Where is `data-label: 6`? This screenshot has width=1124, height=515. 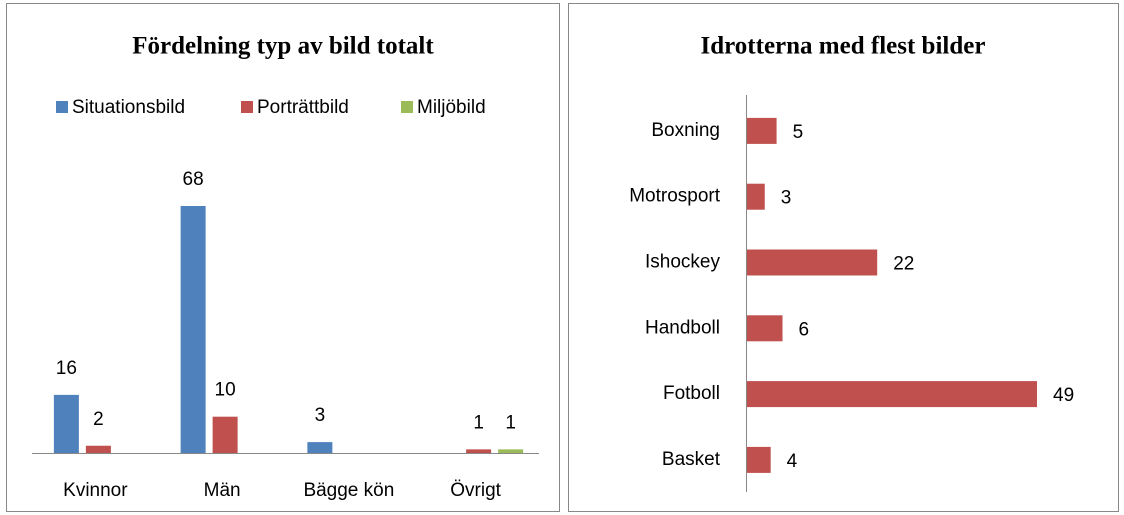
data-label: 6 is located at coordinates (804, 329).